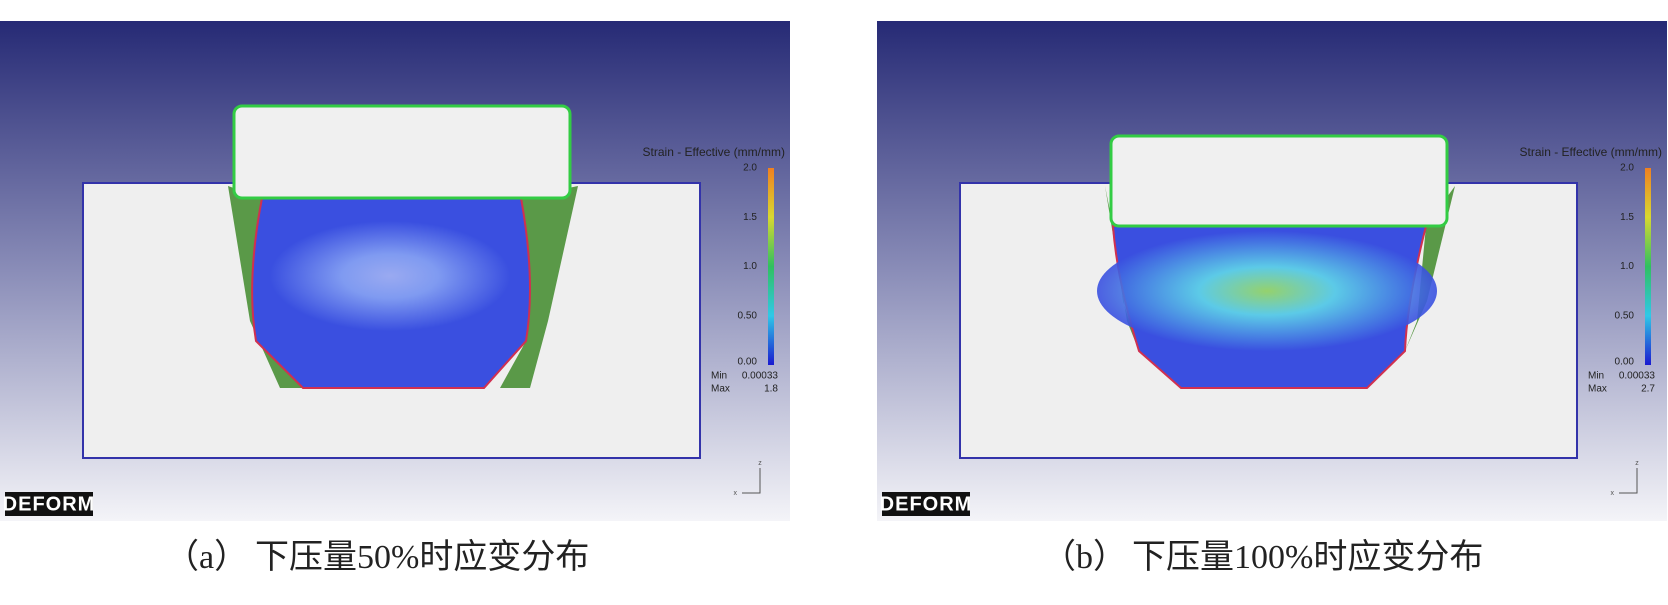  I want to click on caption: 下压量100%时应变分布, so click(1307, 557).